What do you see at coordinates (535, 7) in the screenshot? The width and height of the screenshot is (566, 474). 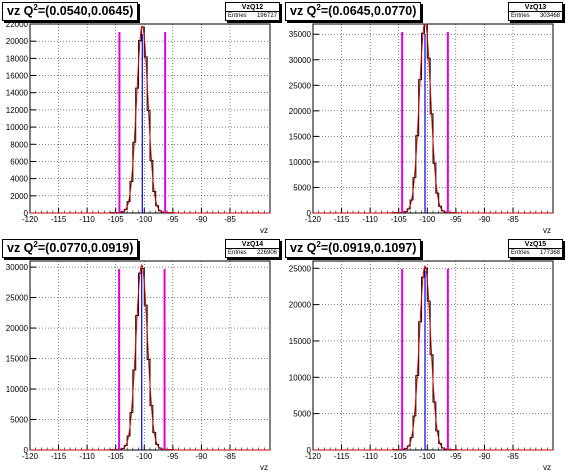 I see `stats-name: VzQ13` at bounding box center [535, 7].